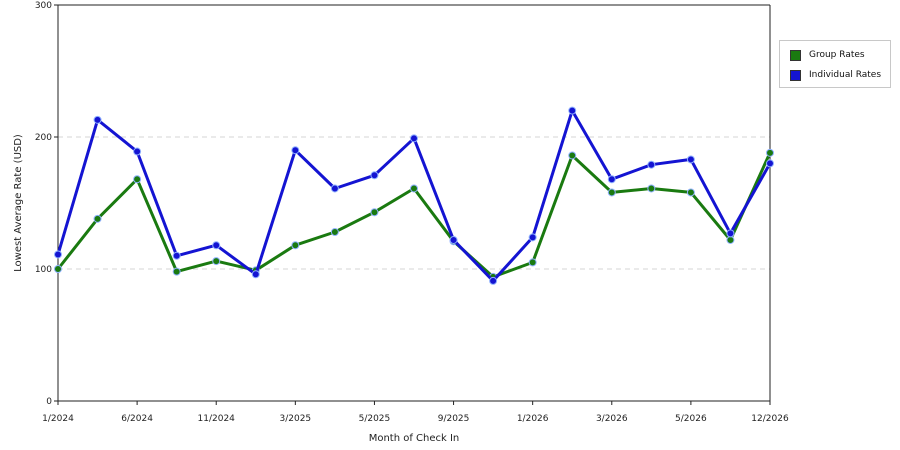 Image resolution: width=900 pixels, height=450 pixels. I want to click on y-tick-label: 300, so click(43, 6).